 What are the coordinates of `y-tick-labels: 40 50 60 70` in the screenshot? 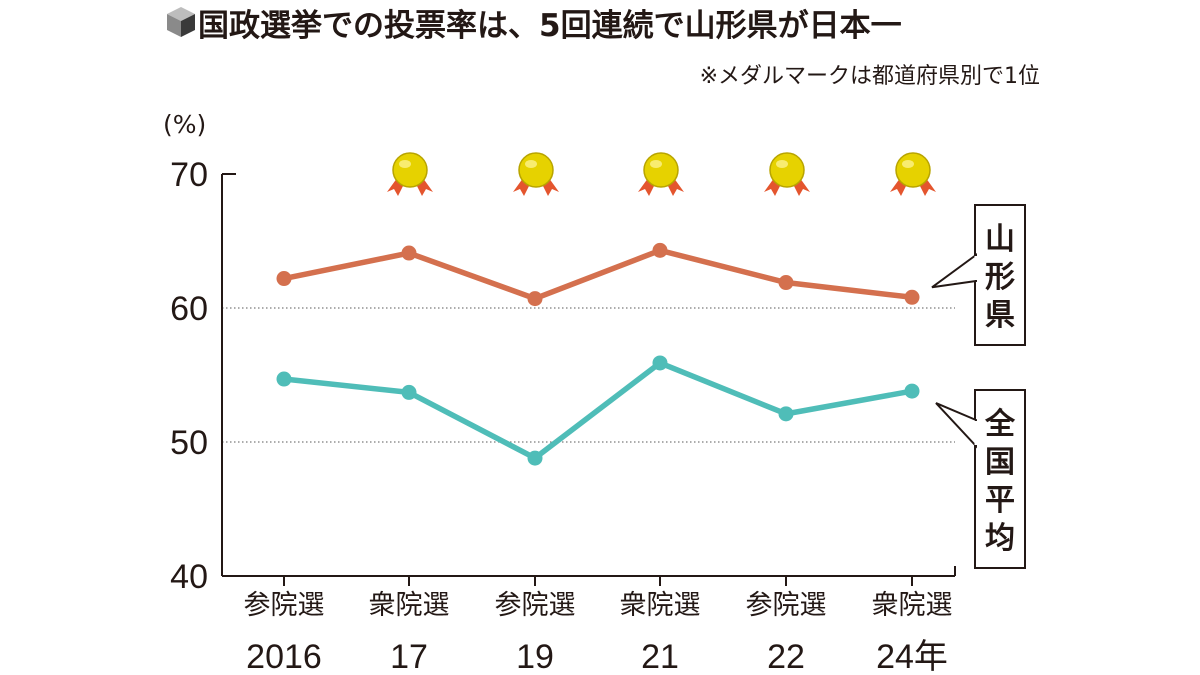 It's located at (189, 376).